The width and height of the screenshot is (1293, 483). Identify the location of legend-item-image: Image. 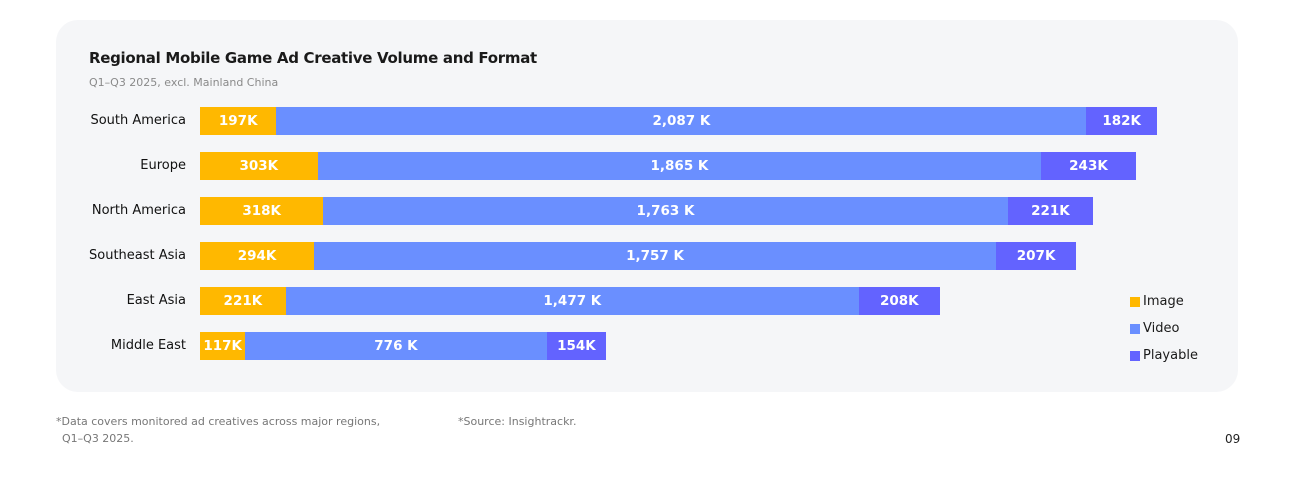
(1157, 301).